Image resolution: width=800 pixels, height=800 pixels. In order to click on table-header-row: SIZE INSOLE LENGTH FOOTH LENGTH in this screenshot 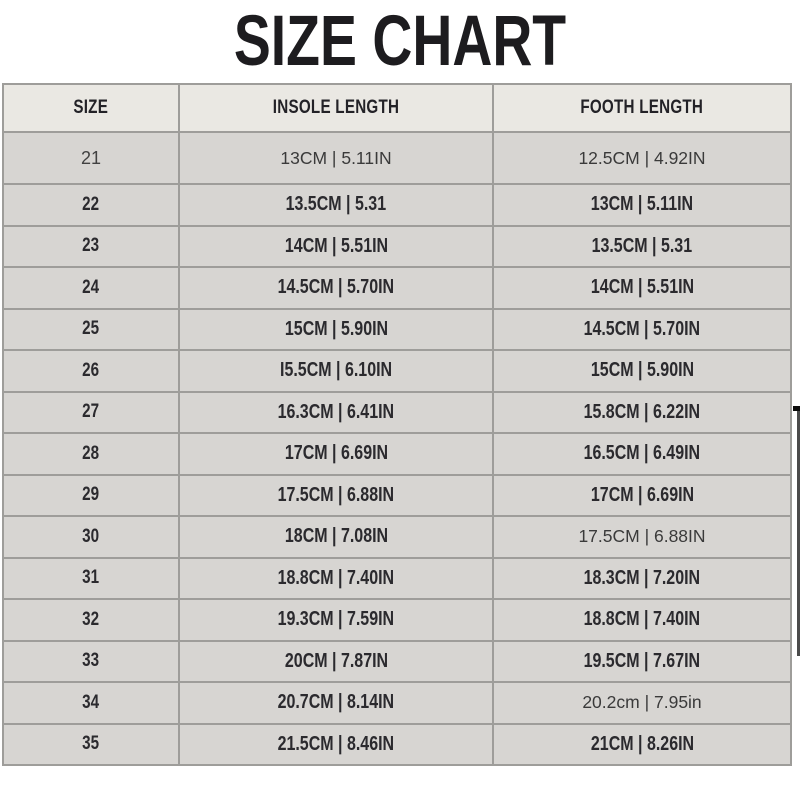, I will do `click(397, 108)`.